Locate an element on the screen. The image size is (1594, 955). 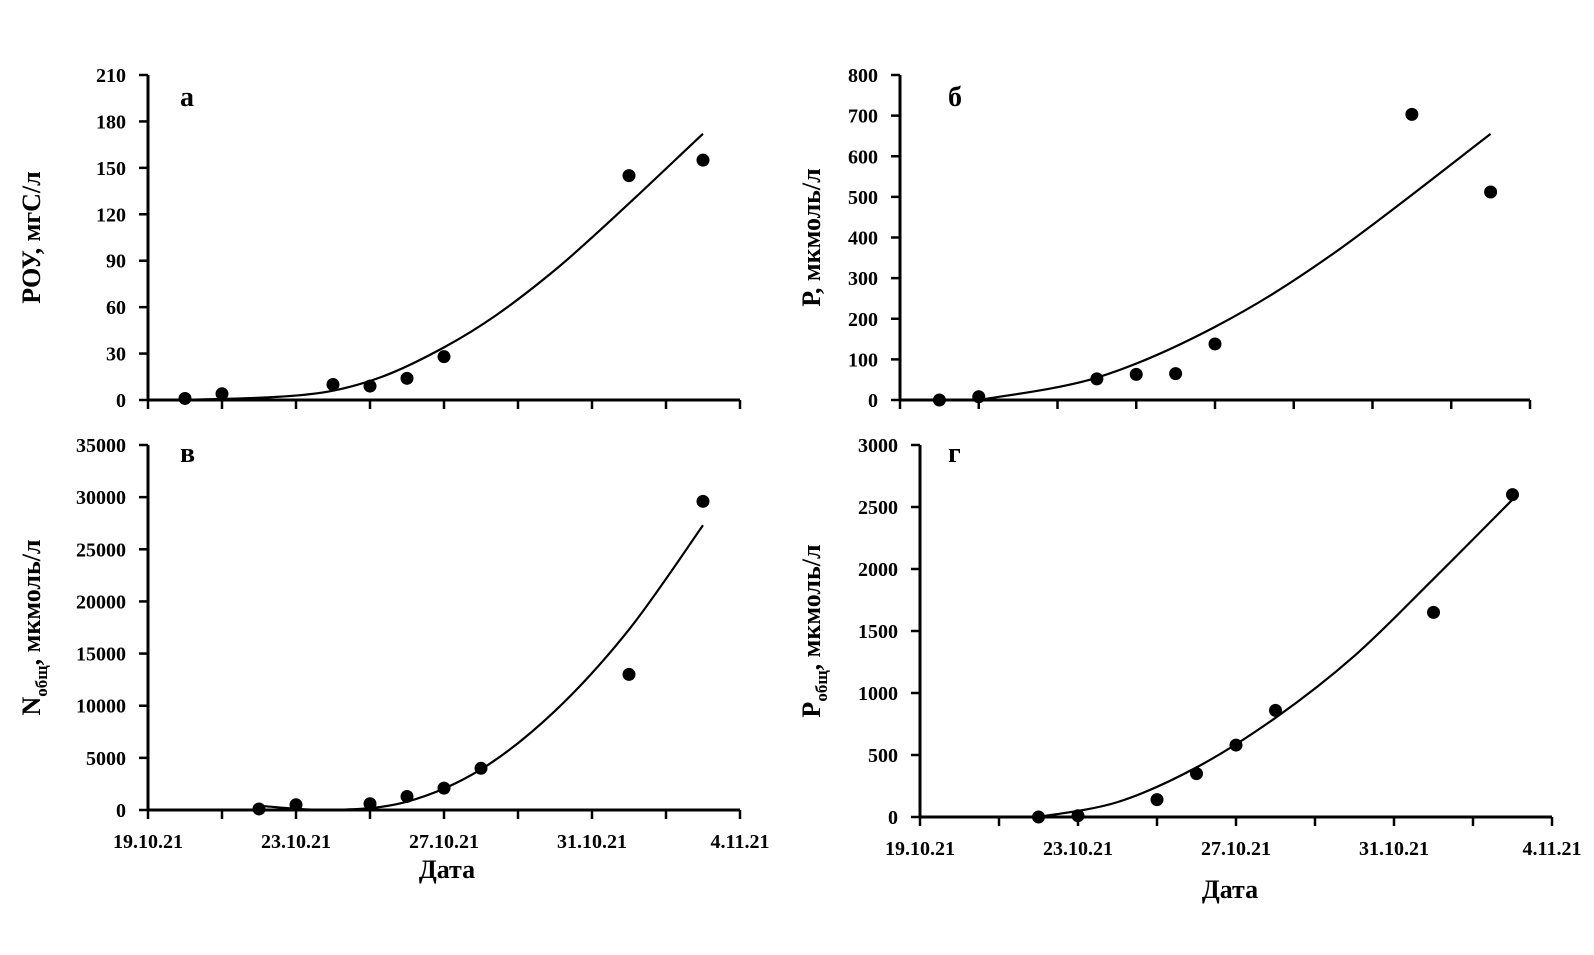
y-tick-label: 200 is located at coordinates (863, 320).